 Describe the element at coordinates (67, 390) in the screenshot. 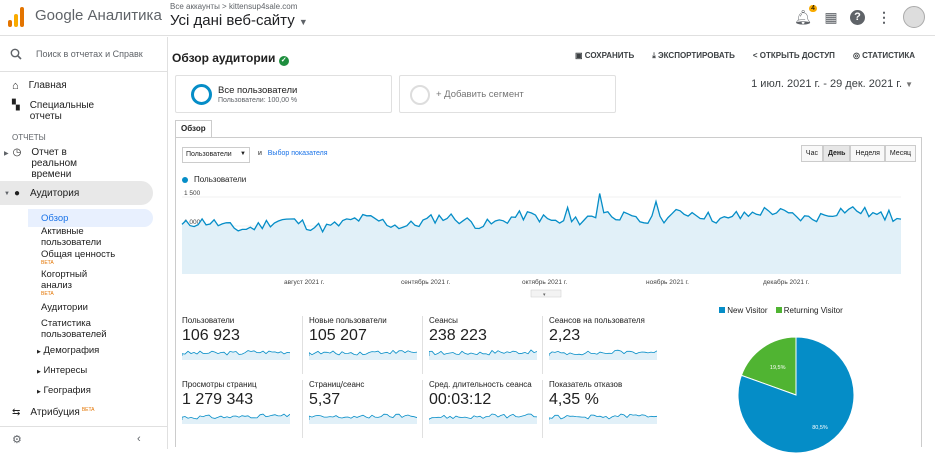

I see `sidebar-item-label: География` at that location.